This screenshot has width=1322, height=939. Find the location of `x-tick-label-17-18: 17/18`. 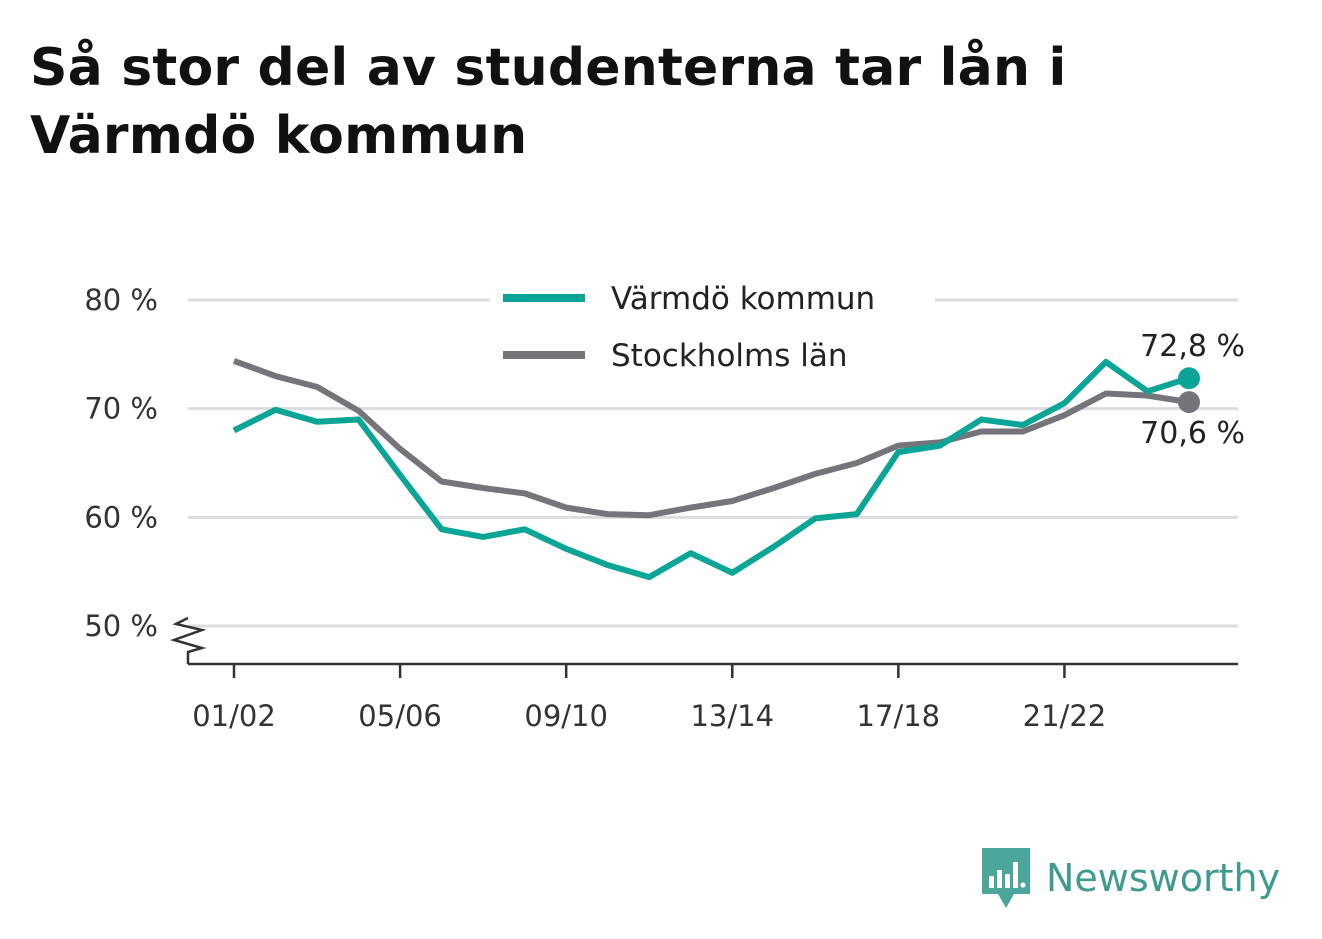

x-tick-label-17-18: 17/18 is located at coordinates (899, 716).